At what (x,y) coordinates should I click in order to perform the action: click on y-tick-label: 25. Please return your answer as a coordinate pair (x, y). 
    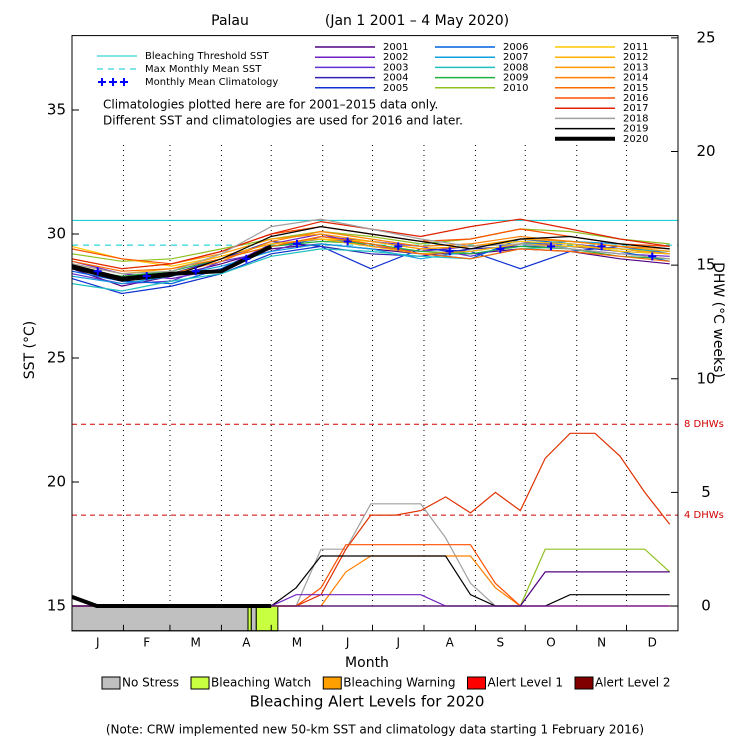
    Looking at the image, I should click on (56, 358).